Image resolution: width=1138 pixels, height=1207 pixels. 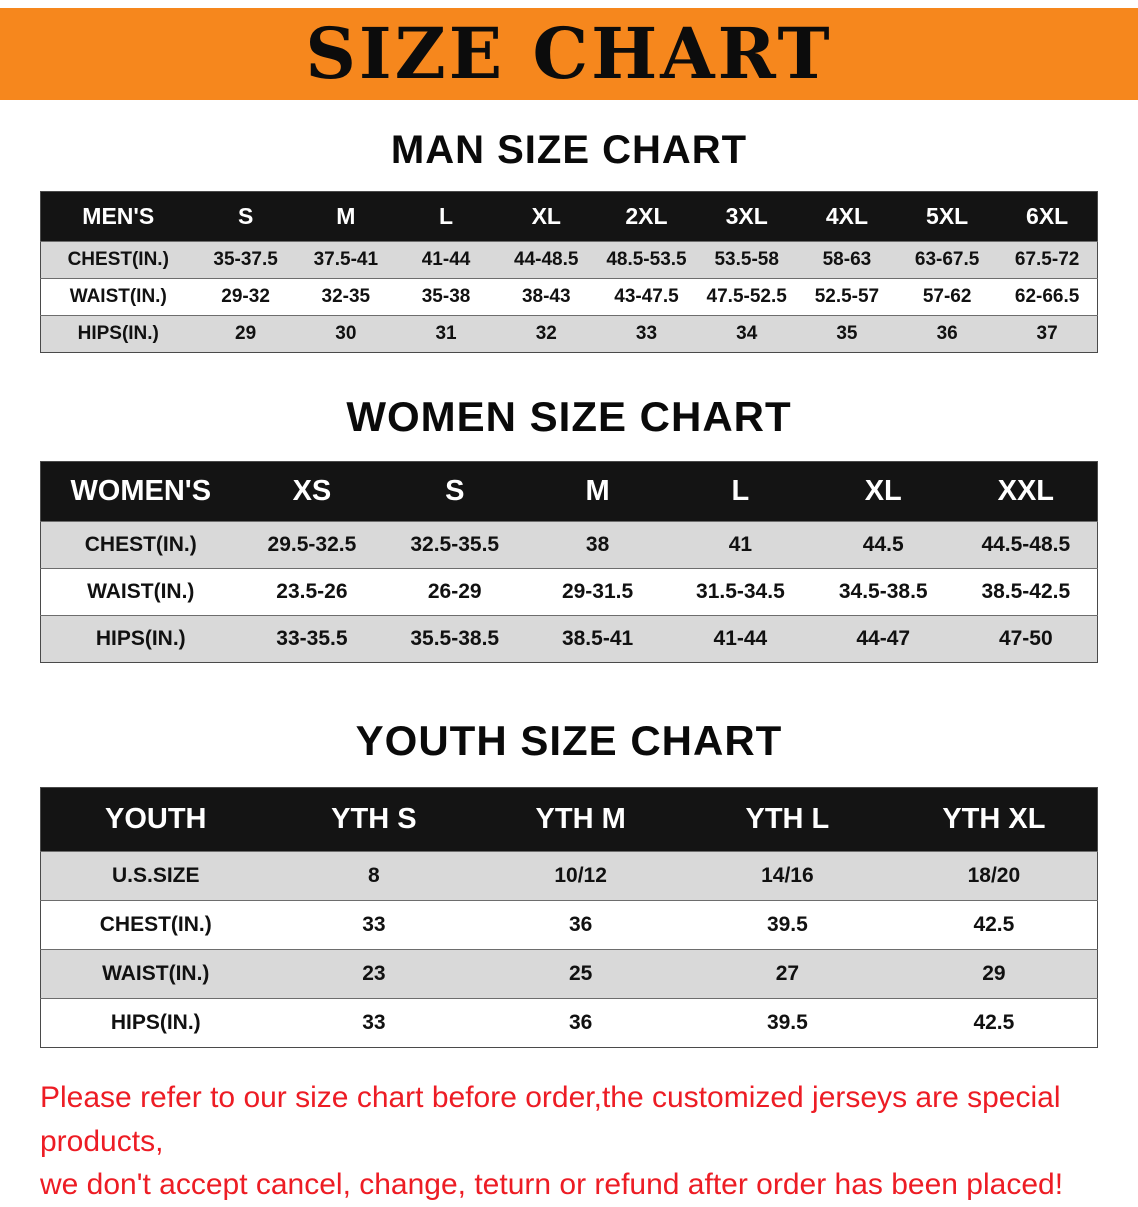 What do you see at coordinates (245, 297) in the screenshot?
I see `size-value: 29-32` at bounding box center [245, 297].